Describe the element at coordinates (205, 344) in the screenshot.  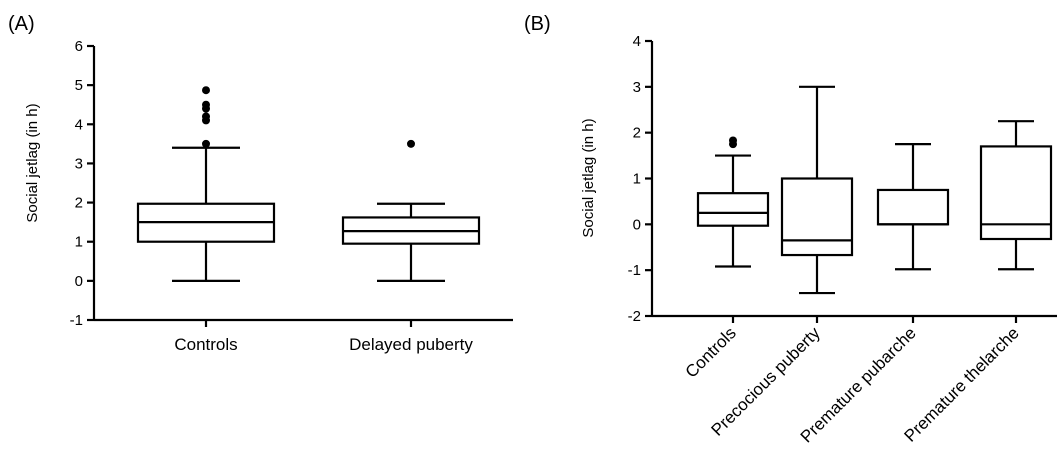
I see `panel-a-category-label: Controls` at that location.